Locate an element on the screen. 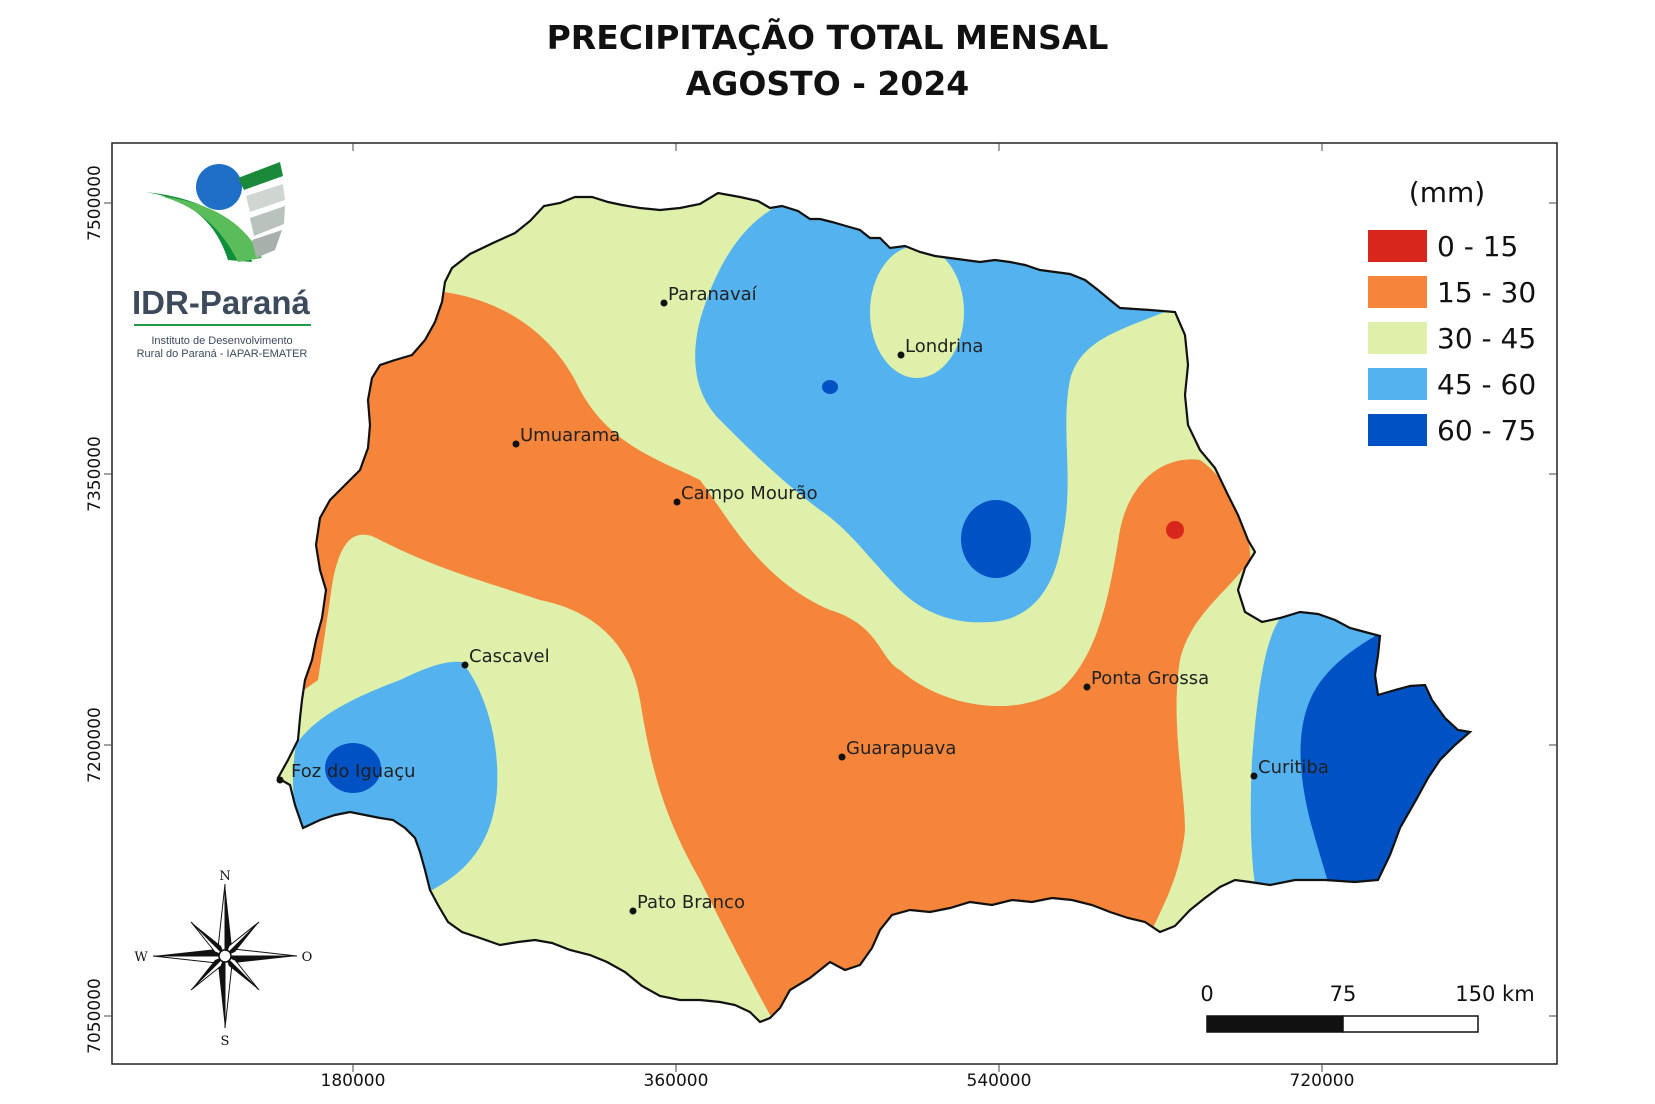 The height and width of the screenshot is (1104, 1655). y-tick-label: 7350000 is located at coordinates (95, 474).